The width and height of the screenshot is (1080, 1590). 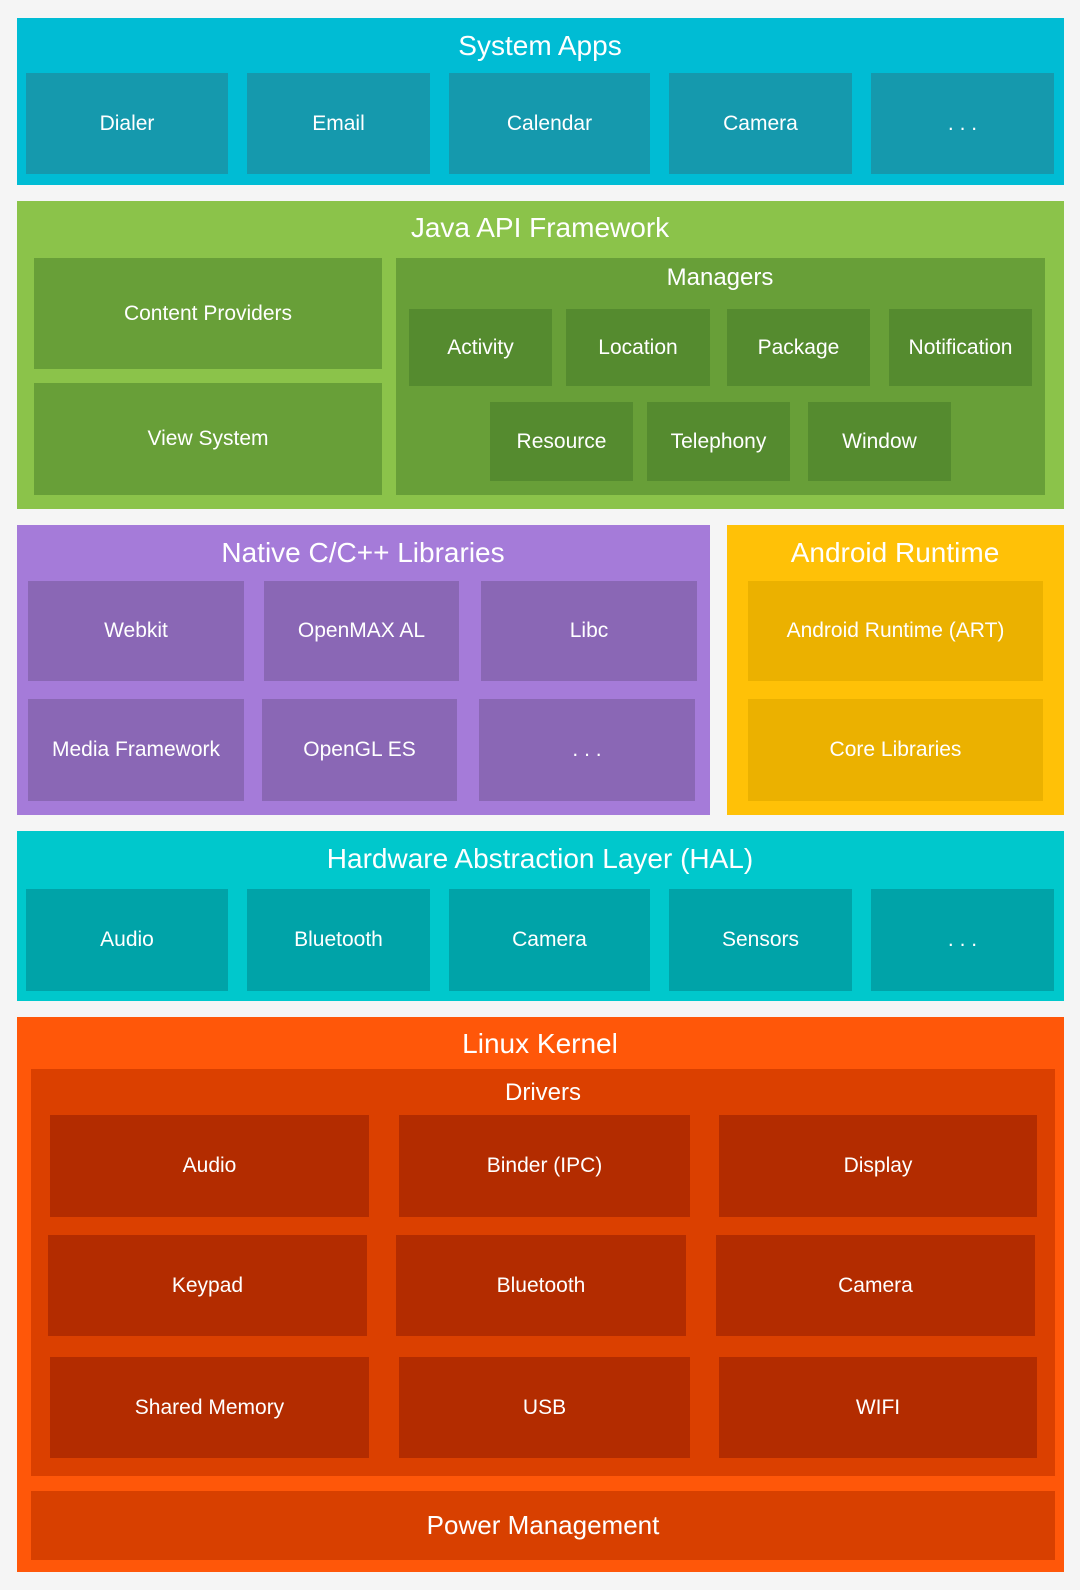 I want to click on app-block: . . ., so click(x=962, y=123).